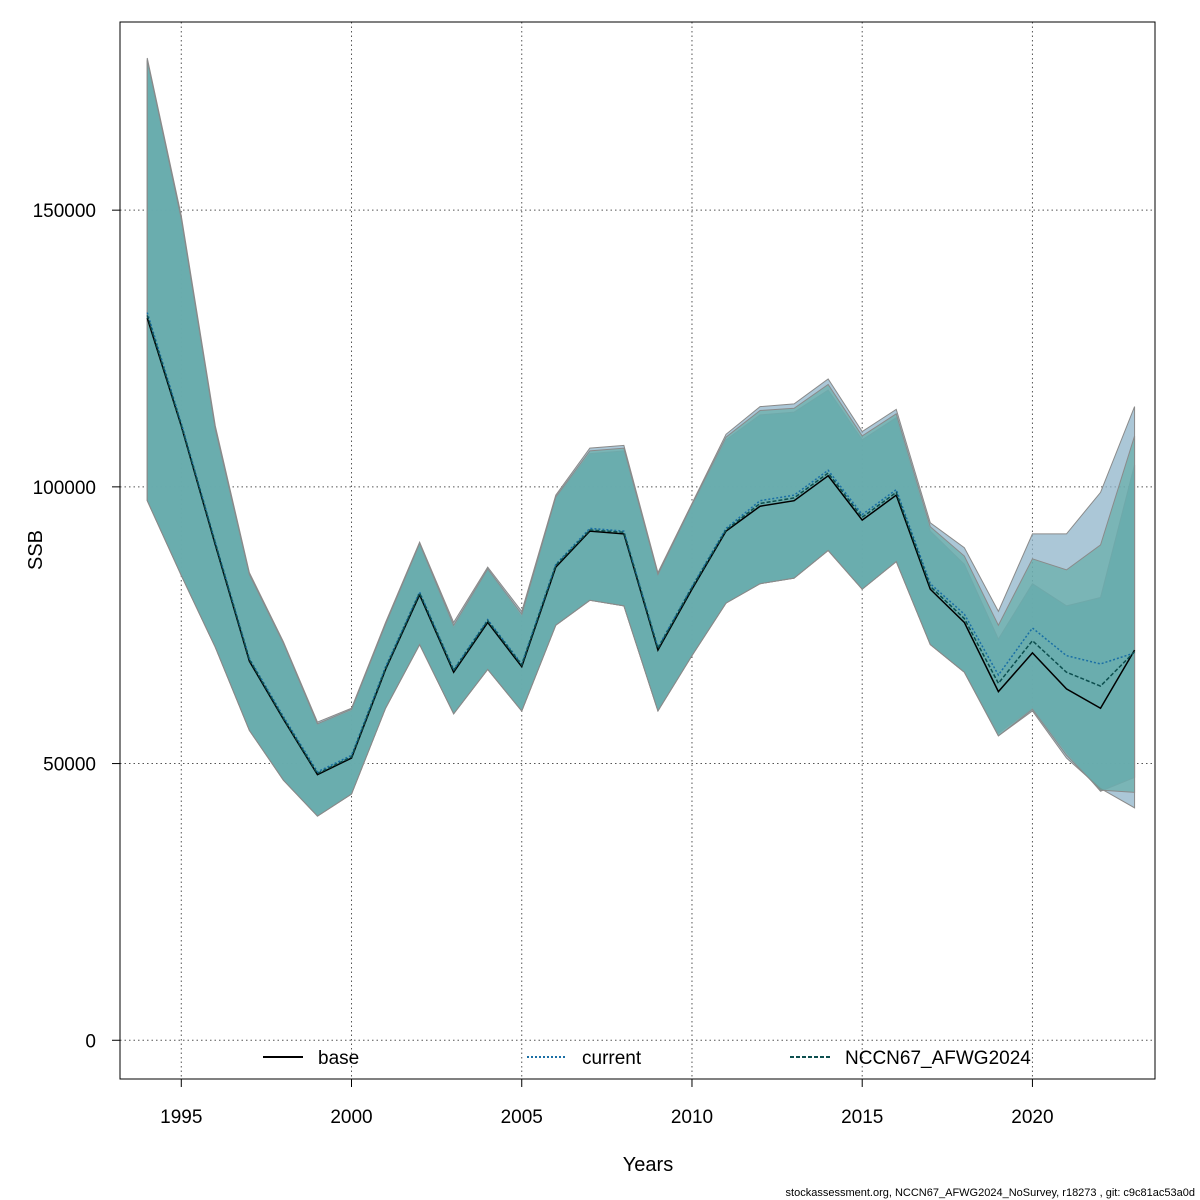 This screenshot has height=1200, width=1200. Describe the element at coordinates (69, 765) in the screenshot. I see `y-tick-label-50000: 50000` at that location.